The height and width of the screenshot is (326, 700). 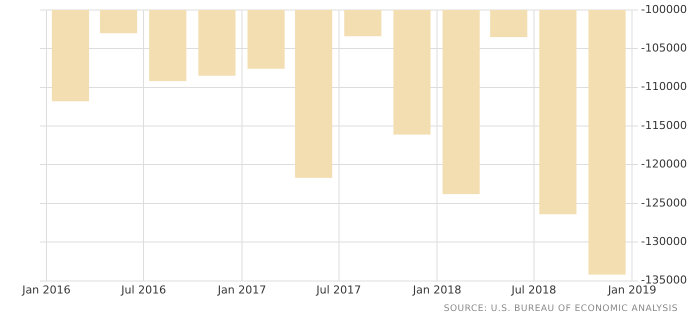 I want to click on x-tick-label: Jan 2016, so click(x=46, y=289).